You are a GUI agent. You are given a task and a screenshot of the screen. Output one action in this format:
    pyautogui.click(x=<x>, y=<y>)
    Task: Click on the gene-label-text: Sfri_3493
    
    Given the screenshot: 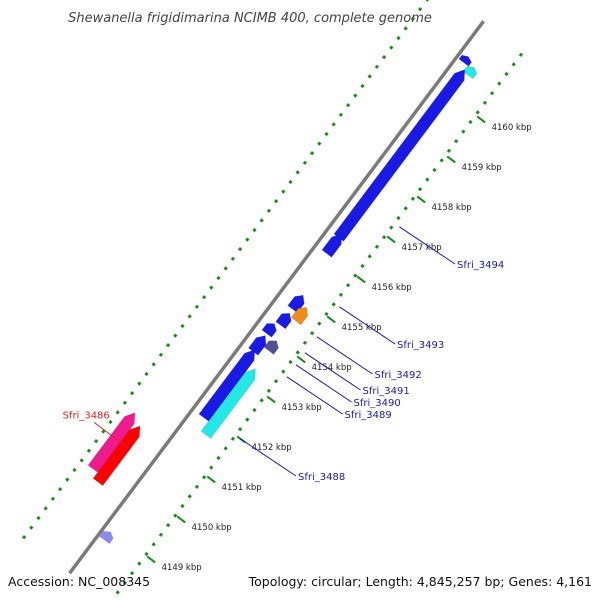 What is the action you would take?
    pyautogui.click(x=420, y=345)
    